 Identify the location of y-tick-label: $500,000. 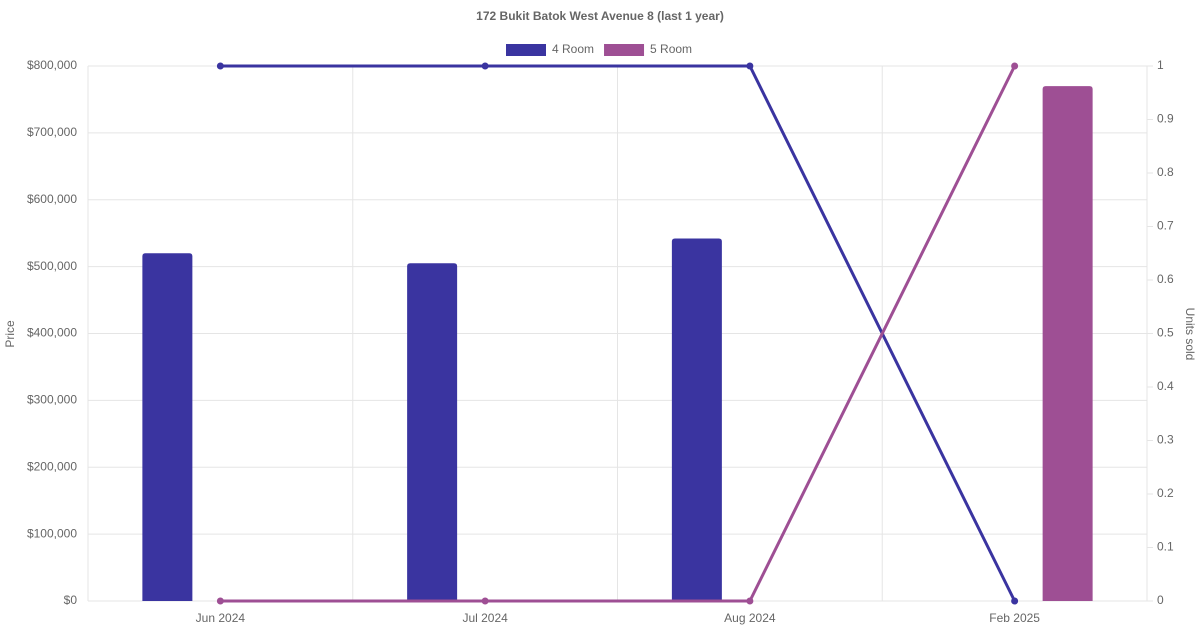
(52, 266).